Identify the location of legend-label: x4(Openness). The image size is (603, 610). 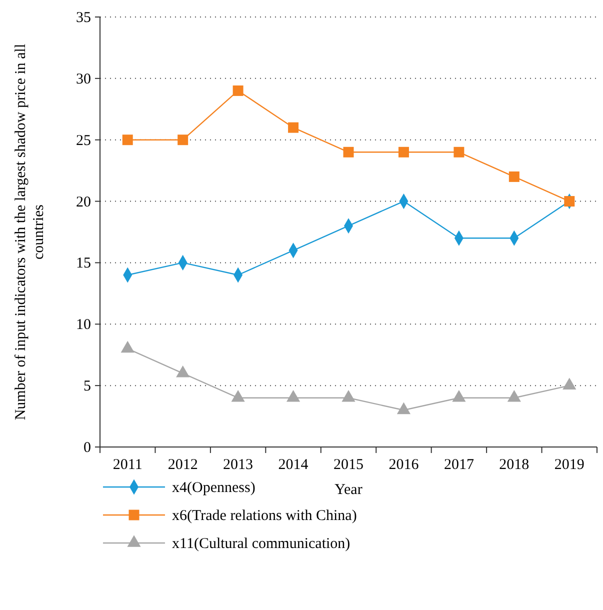
(214, 488).